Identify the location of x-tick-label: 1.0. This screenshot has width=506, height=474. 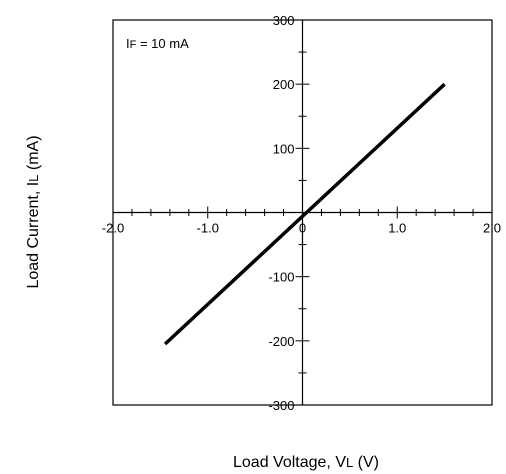
(397, 228).